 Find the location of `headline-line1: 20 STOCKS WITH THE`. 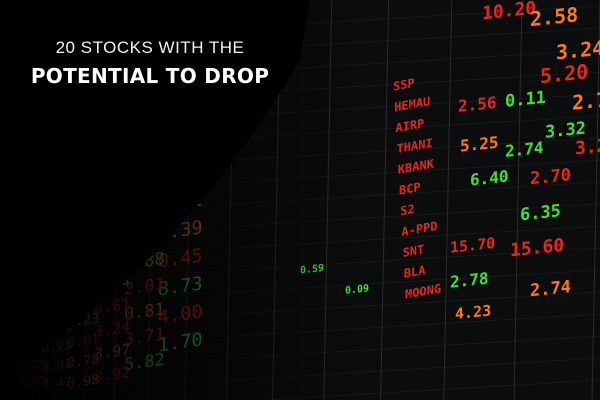

headline-line1: 20 STOCKS WITH THE is located at coordinates (150, 47).